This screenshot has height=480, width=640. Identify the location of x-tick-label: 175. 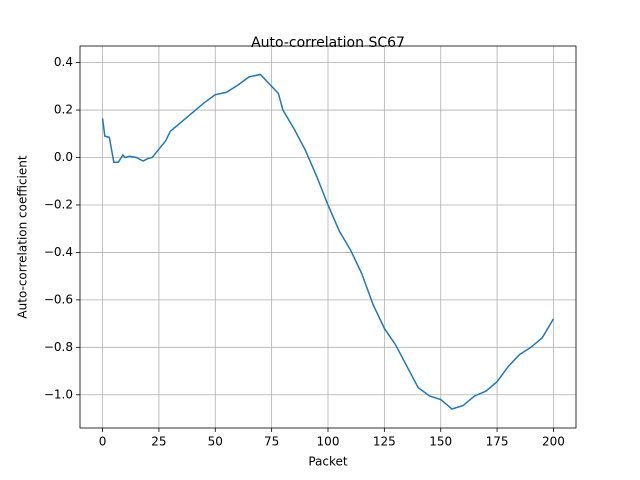
(497, 442).